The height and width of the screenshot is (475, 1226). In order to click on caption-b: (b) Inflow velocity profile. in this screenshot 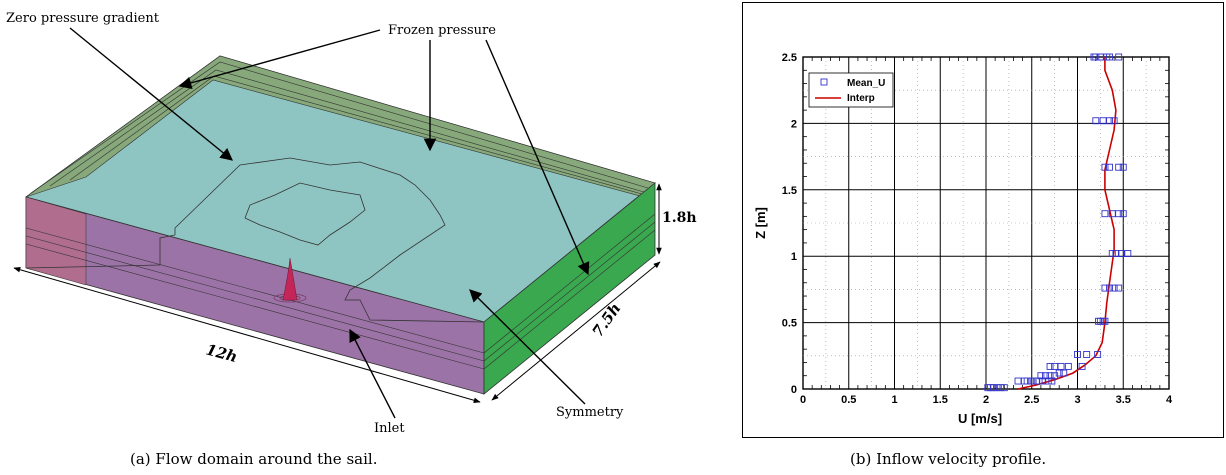, I will do `click(948, 459)`.